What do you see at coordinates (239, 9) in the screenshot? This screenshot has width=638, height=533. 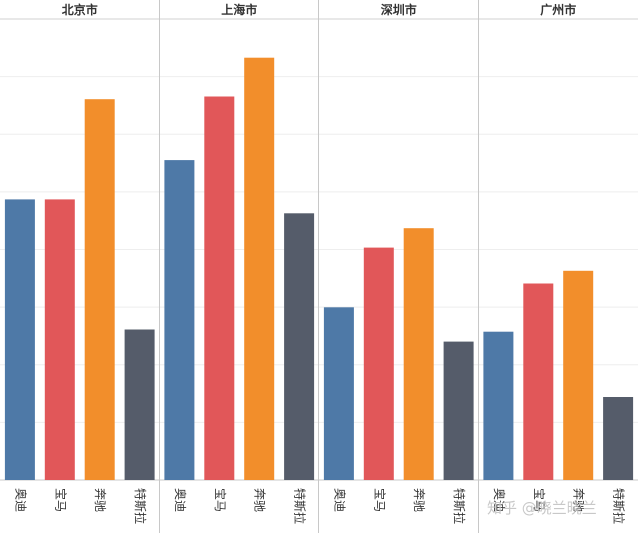 I see `panel-title: 上海市` at bounding box center [239, 9].